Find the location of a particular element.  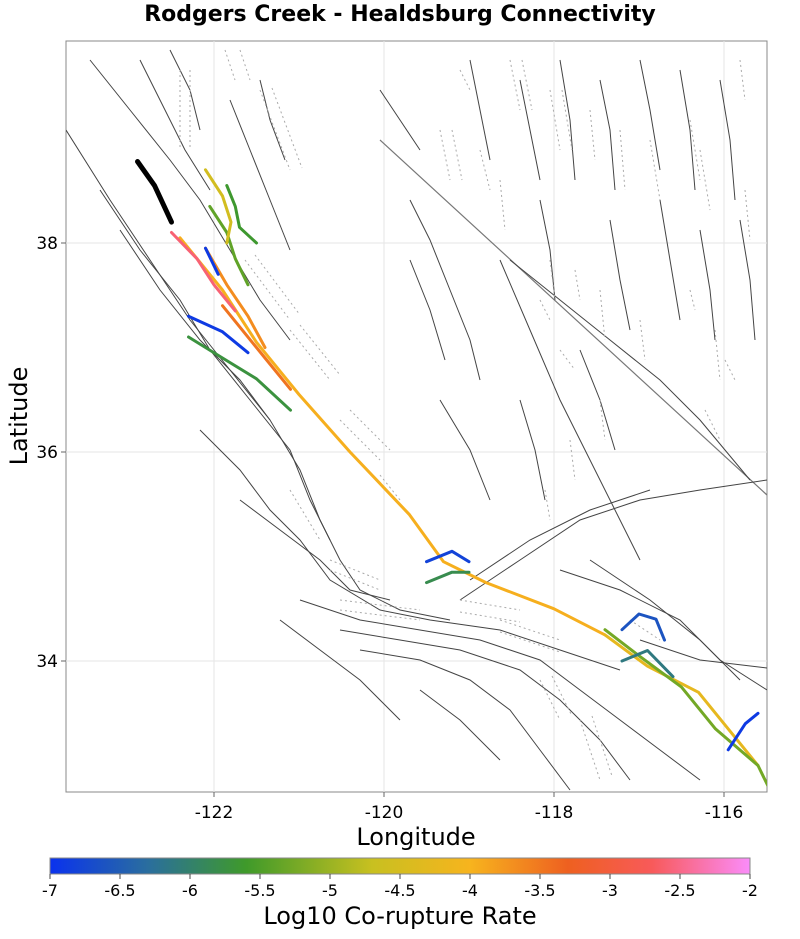

source-fault is located at coordinates (154, 192).